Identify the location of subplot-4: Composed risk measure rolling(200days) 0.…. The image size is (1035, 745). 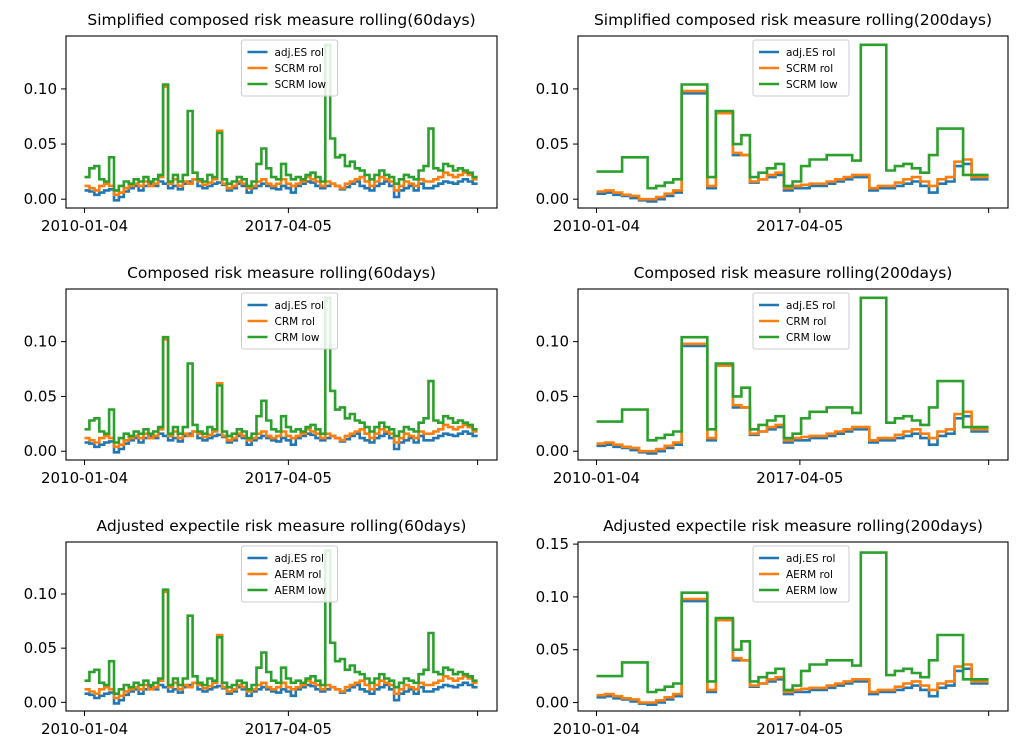
(772, 375).